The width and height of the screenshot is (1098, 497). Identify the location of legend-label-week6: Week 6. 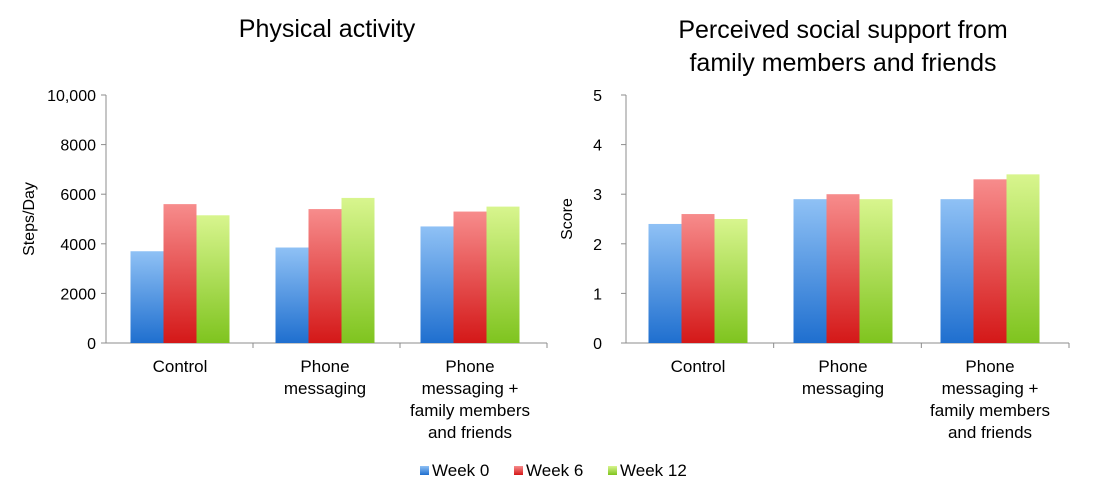
(554, 470).